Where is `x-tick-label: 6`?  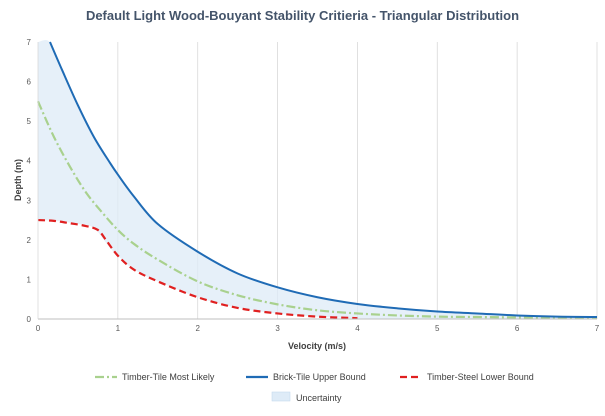
x-tick-label: 6 is located at coordinates (517, 328).